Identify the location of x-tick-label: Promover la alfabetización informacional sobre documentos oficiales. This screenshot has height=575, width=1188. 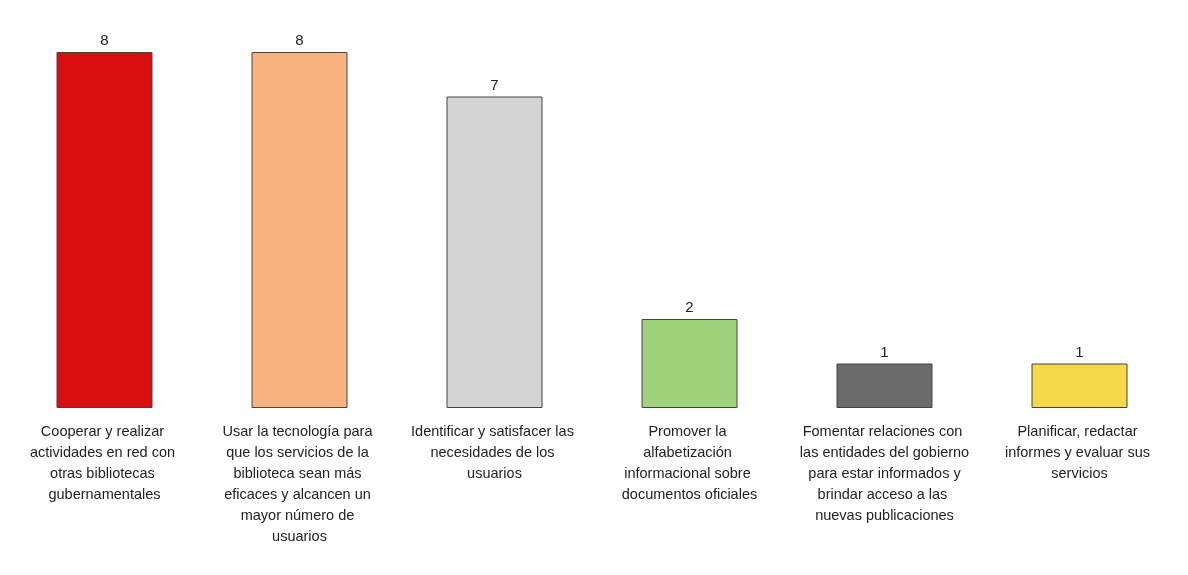
(689, 462).